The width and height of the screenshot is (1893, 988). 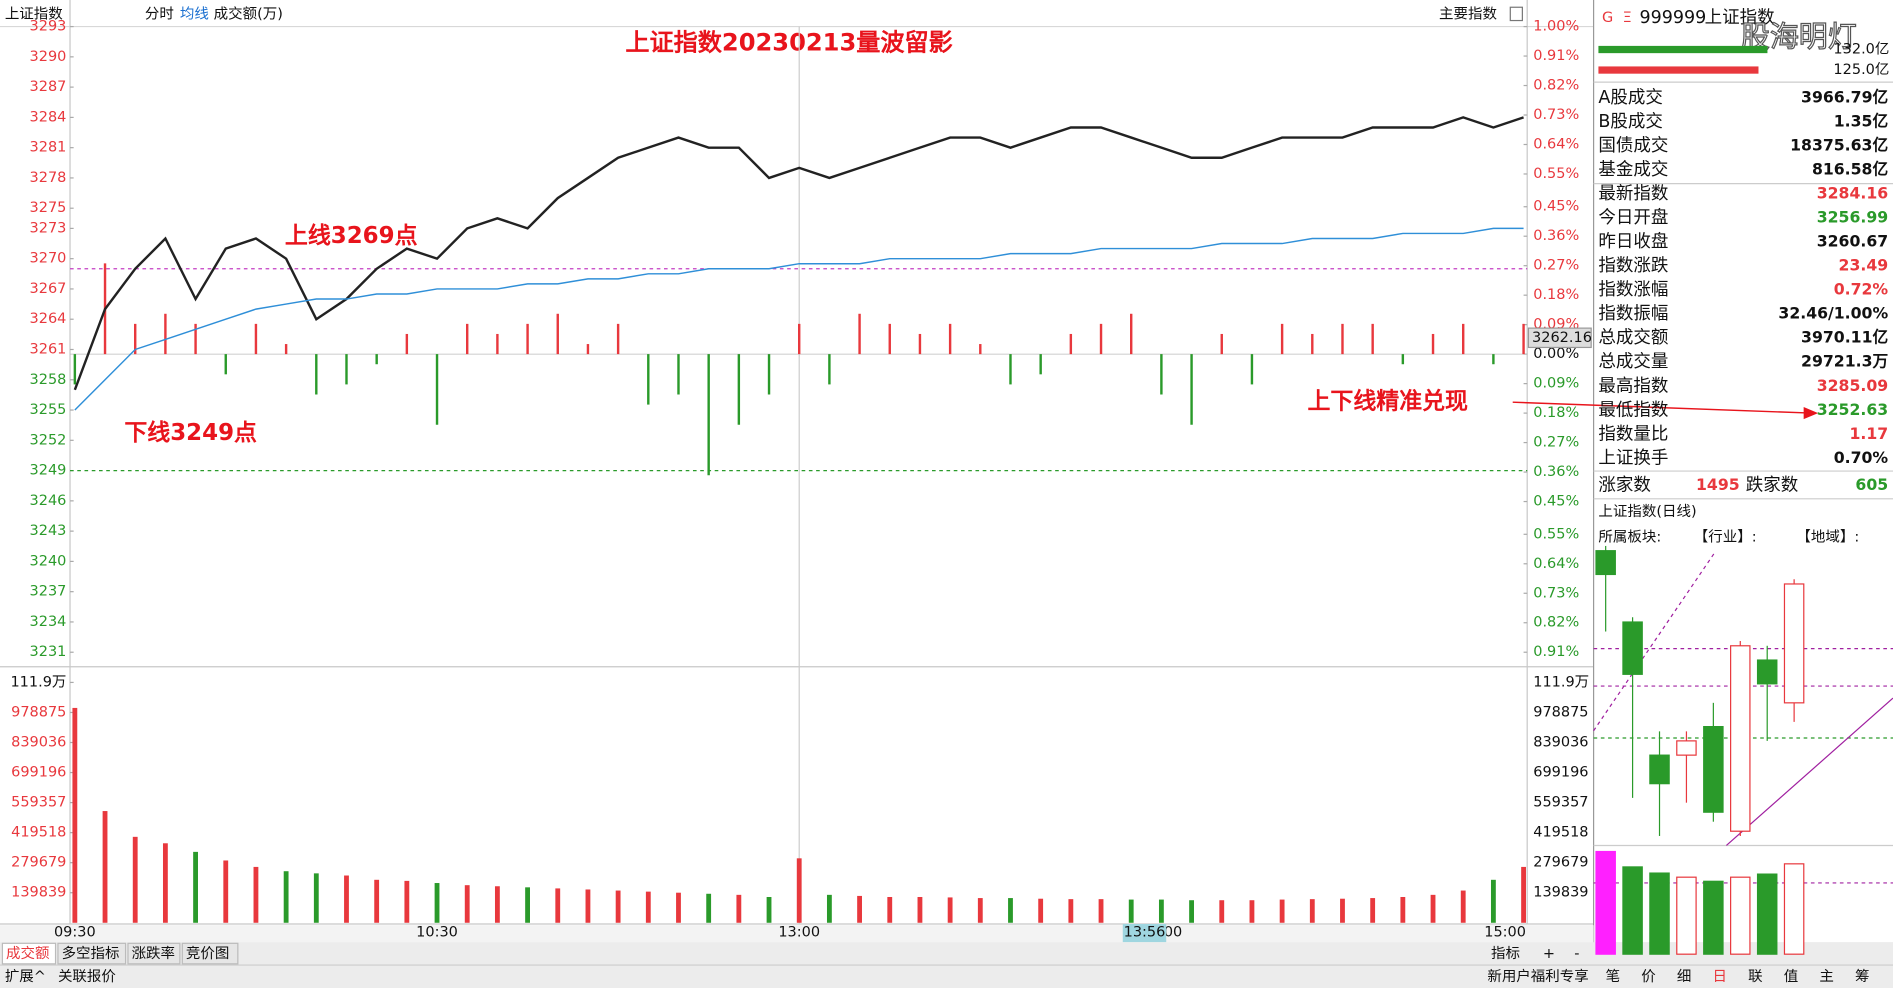 I want to click on breadth-count: 跌家数, so click(x=1772, y=486).